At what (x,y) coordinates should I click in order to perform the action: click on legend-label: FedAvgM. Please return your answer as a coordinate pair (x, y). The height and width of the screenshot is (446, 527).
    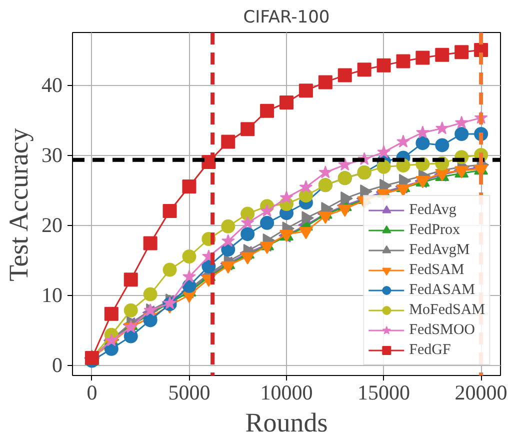
    Looking at the image, I should click on (439, 250).